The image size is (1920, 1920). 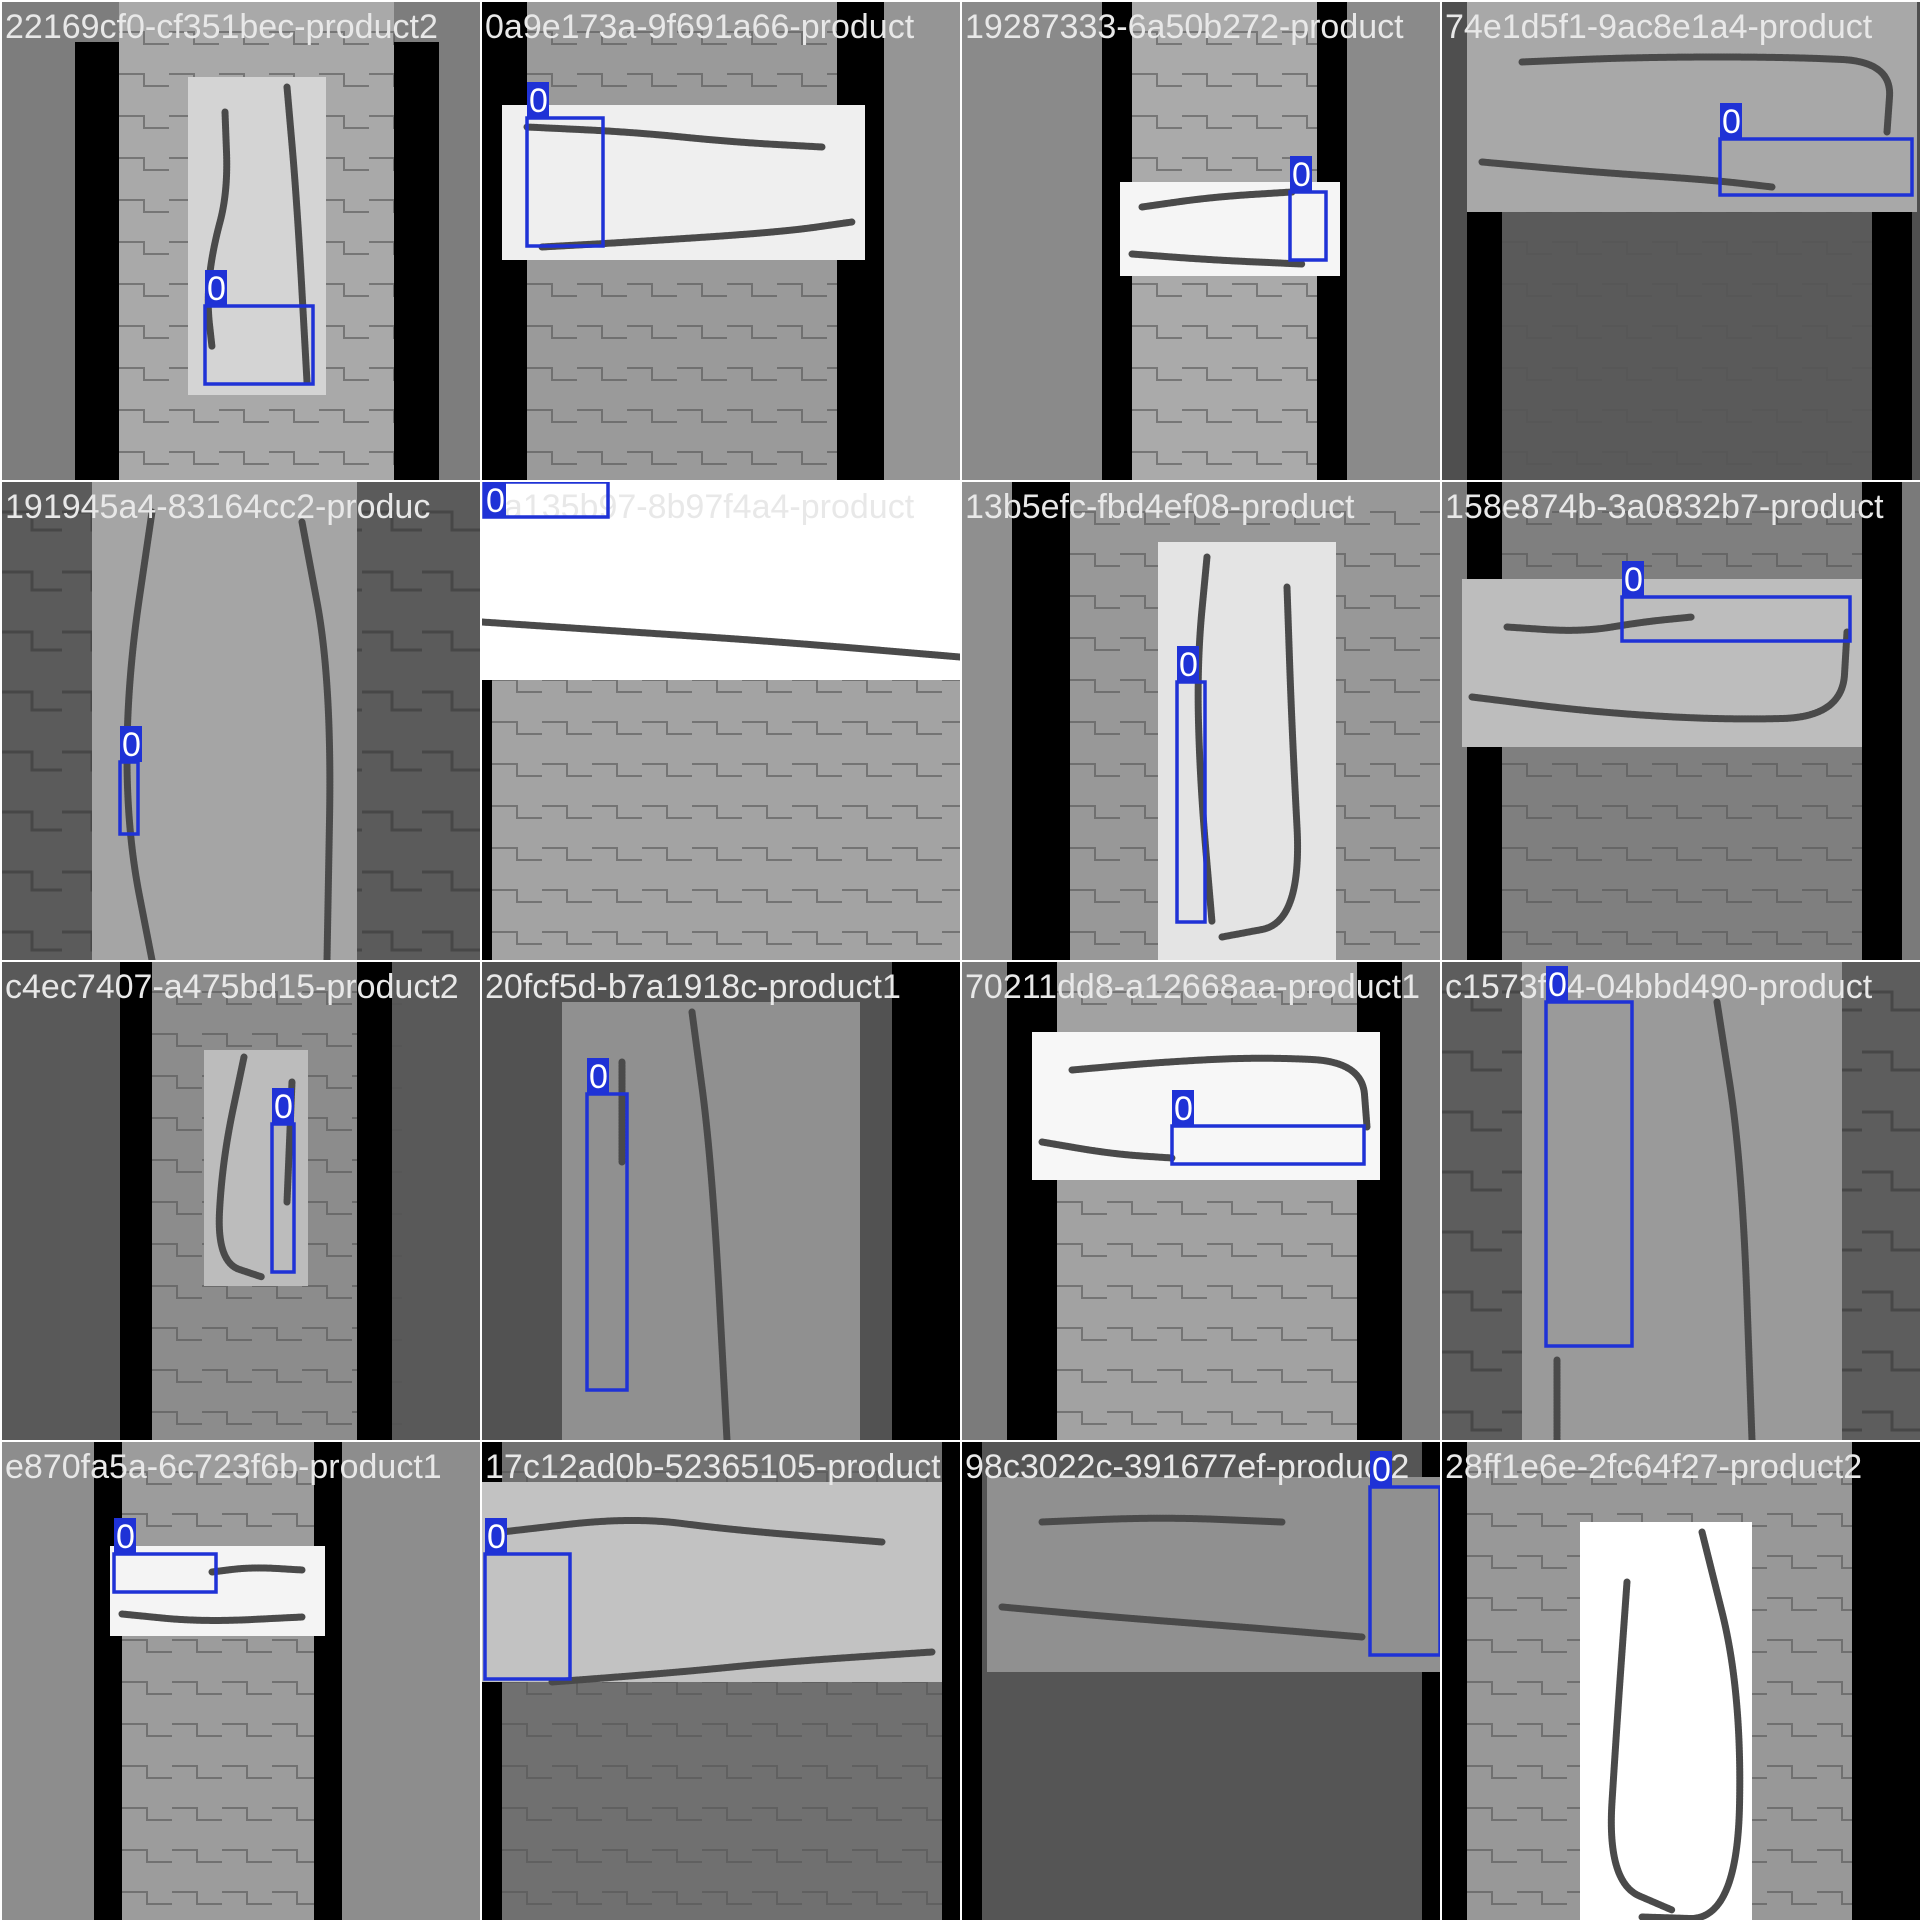 I want to click on tile-caption: 158e874b-3a0832b7-product, so click(x=1664, y=507).